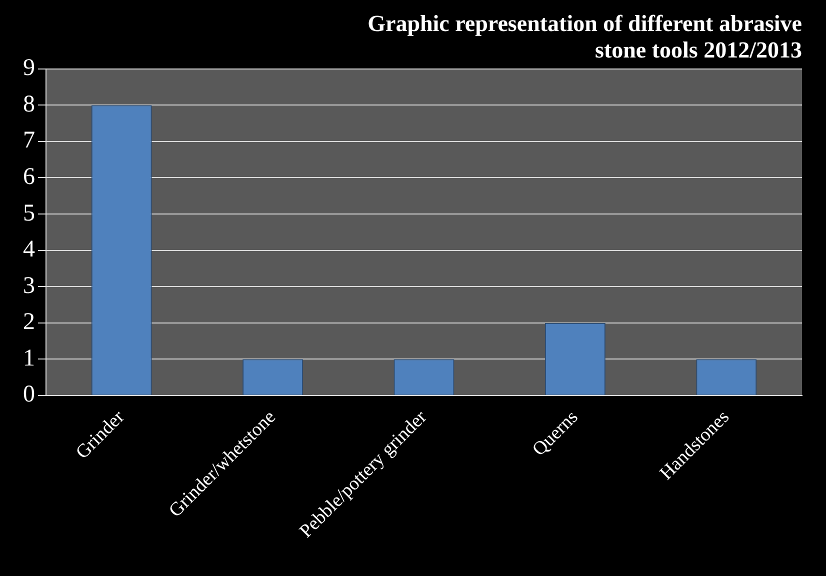  What do you see at coordinates (29, 285) in the screenshot?
I see `y-tick-label: 3` at bounding box center [29, 285].